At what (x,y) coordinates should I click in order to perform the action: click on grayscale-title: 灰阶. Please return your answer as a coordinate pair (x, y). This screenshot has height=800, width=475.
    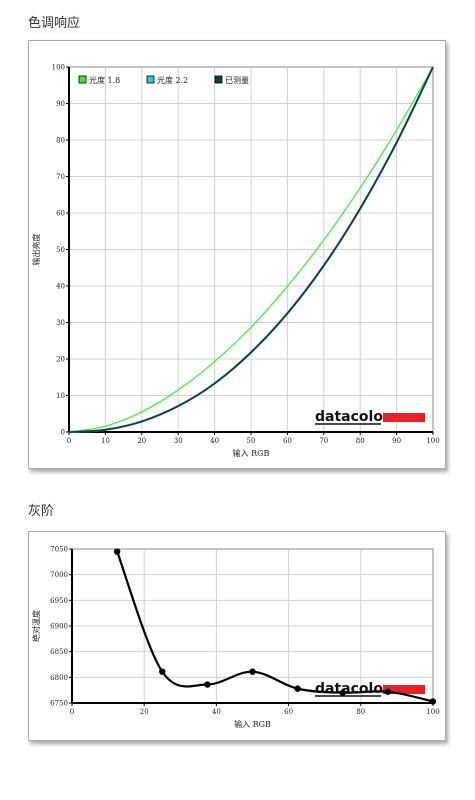
    Looking at the image, I should click on (41, 511).